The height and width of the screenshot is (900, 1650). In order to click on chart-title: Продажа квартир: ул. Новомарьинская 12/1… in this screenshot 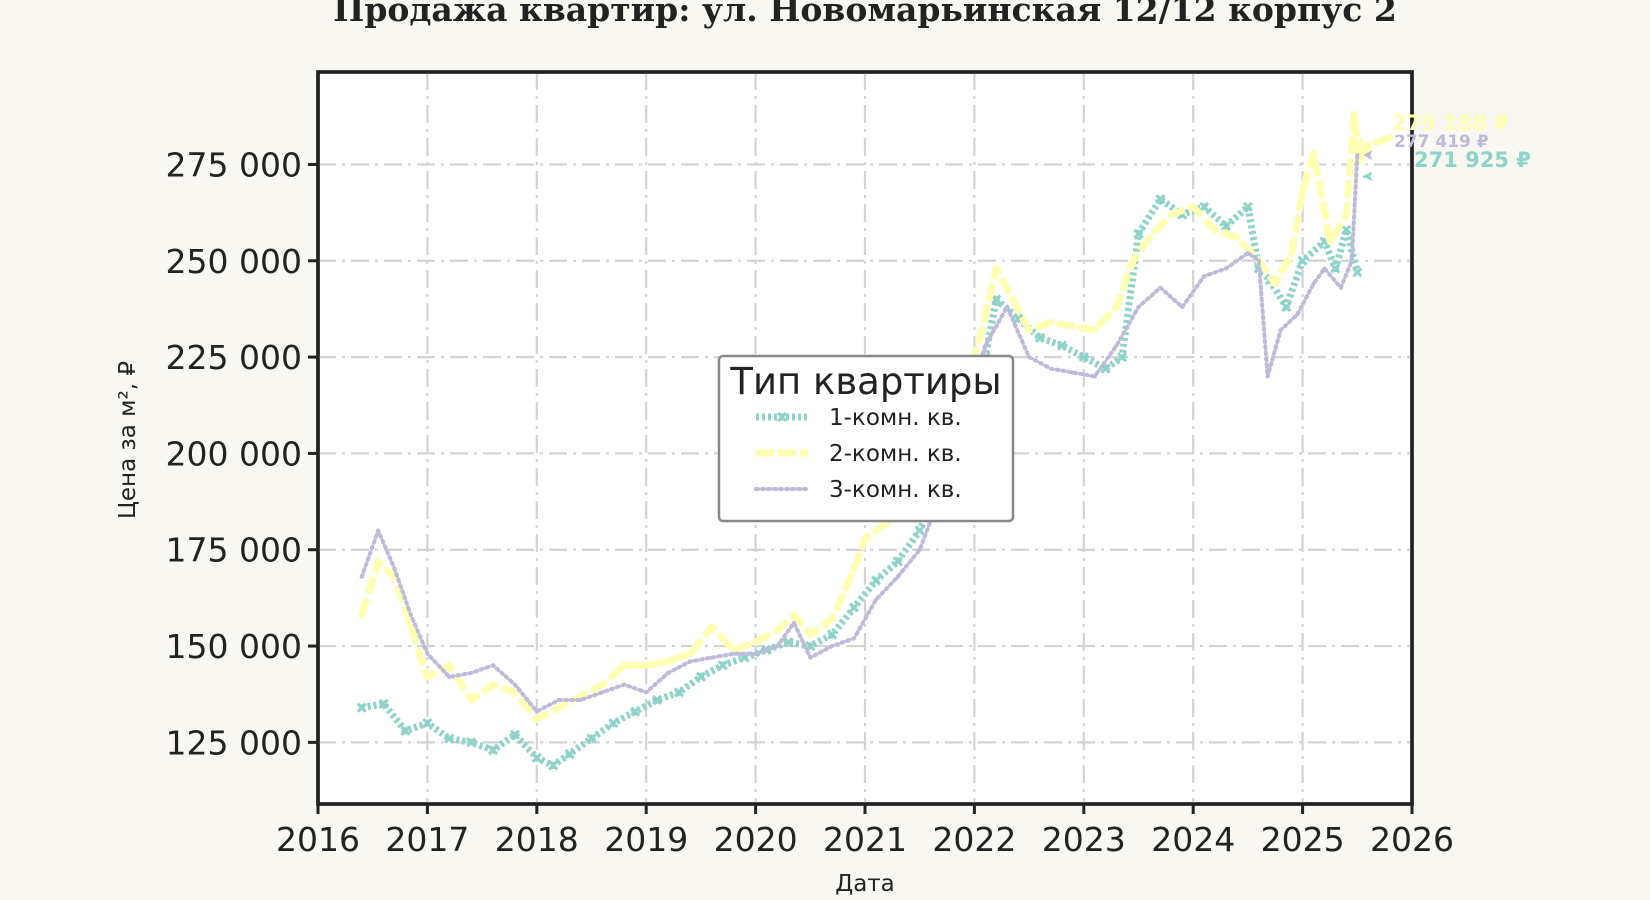, I will do `click(865, 14)`.